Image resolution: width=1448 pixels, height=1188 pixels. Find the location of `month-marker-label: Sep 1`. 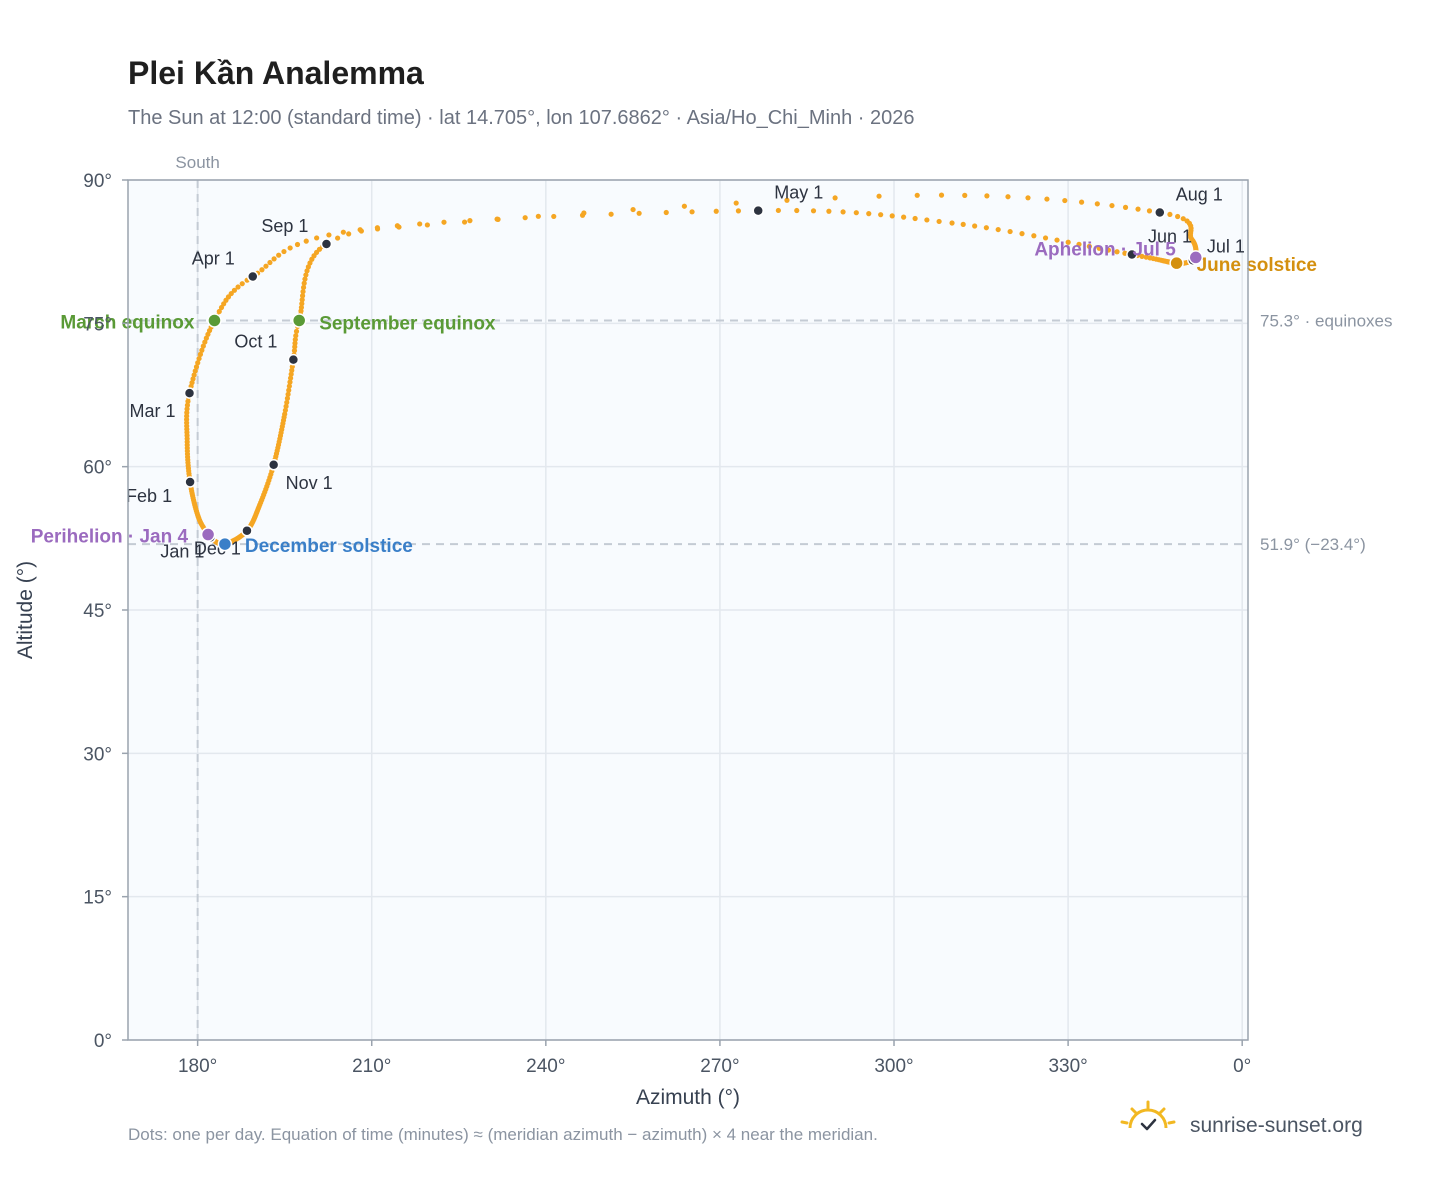

month-marker-label: Sep 1 is located at coordinates (284, 226).